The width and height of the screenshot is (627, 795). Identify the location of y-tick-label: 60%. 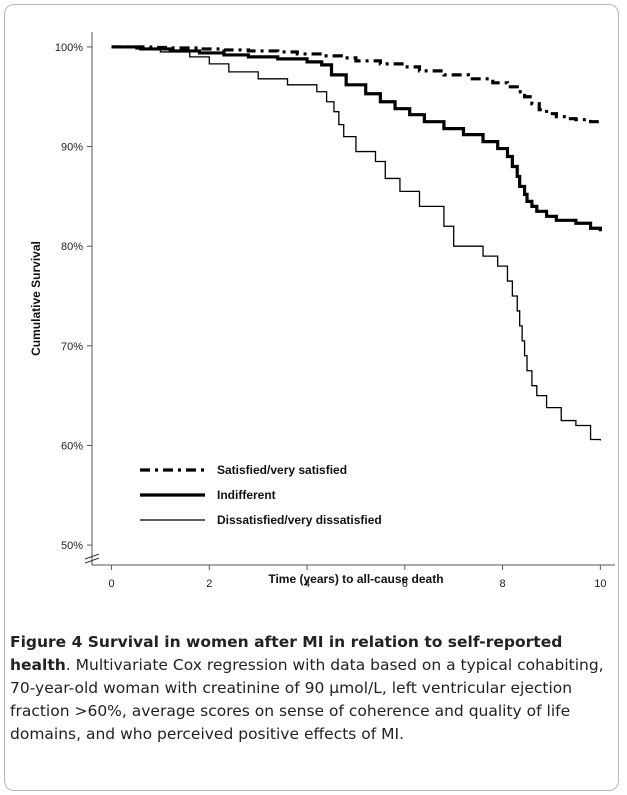
(72, 446).